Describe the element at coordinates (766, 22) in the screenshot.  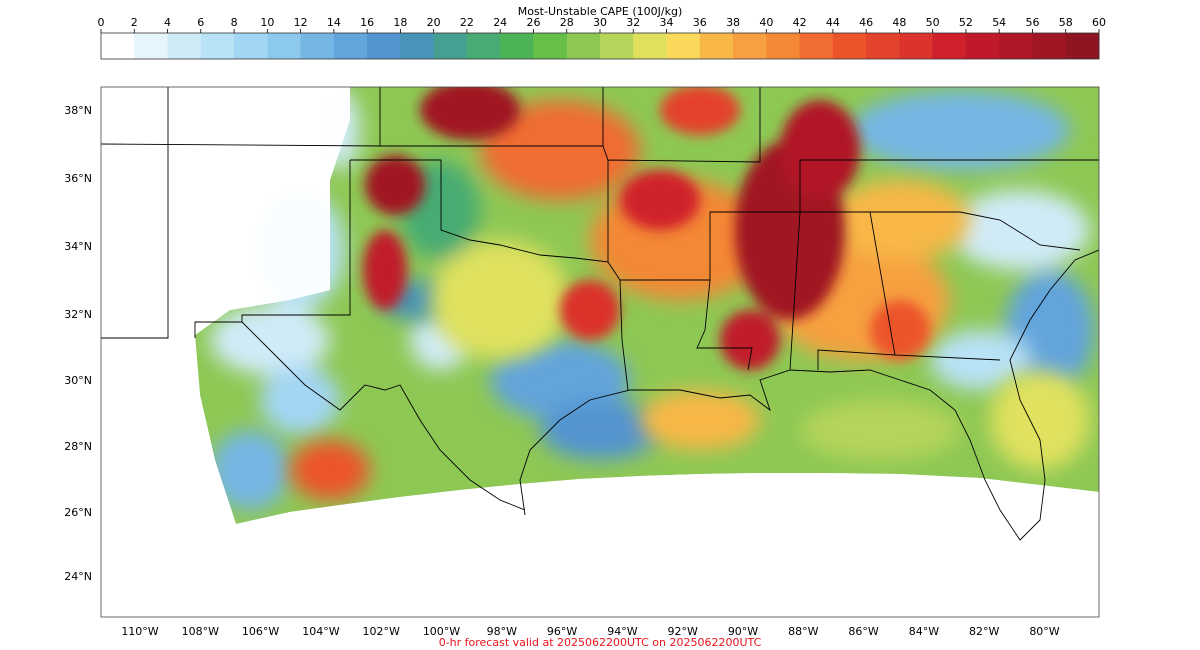
I see `colorbar-tick-label: 40` at that location.